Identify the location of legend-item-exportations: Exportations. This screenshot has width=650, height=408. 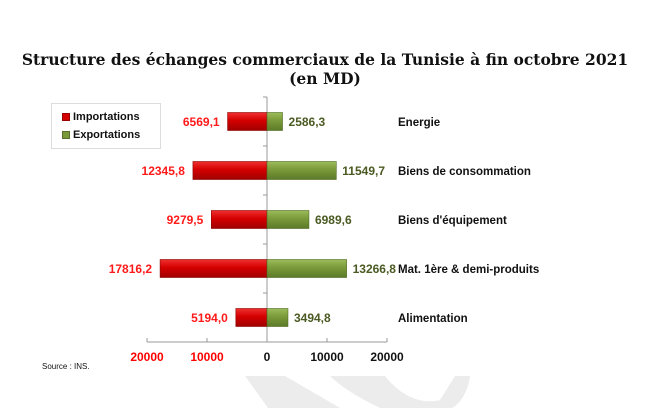
(101, 135).